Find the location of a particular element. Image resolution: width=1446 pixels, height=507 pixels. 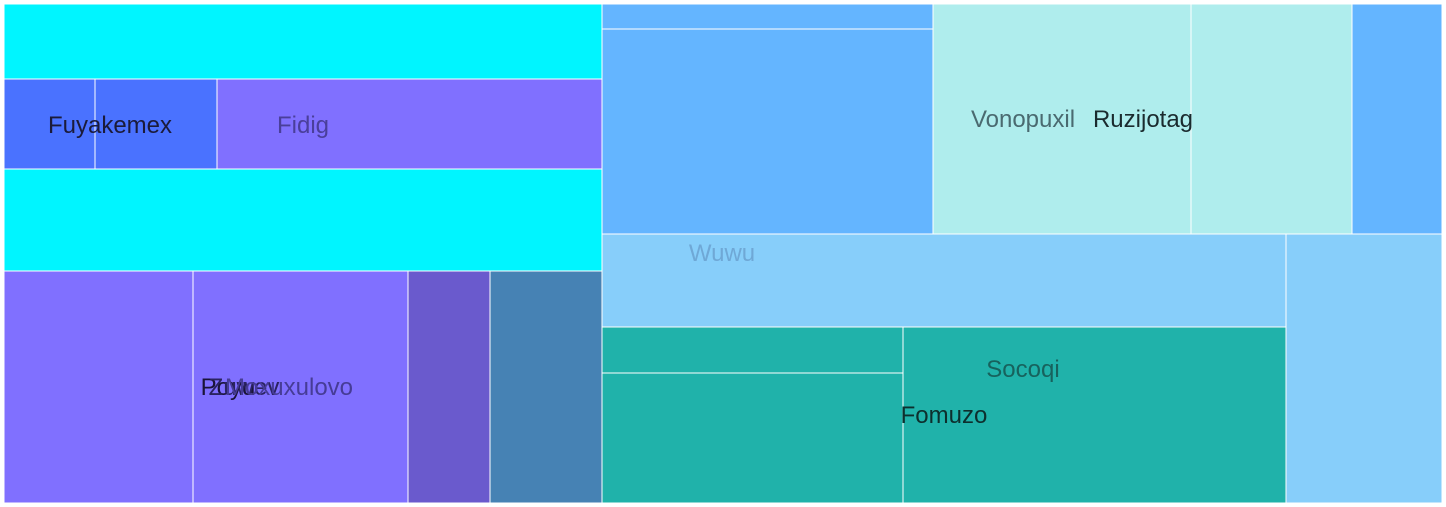

treemap-cell-label: Poyu is located at coordinates (228, 387).